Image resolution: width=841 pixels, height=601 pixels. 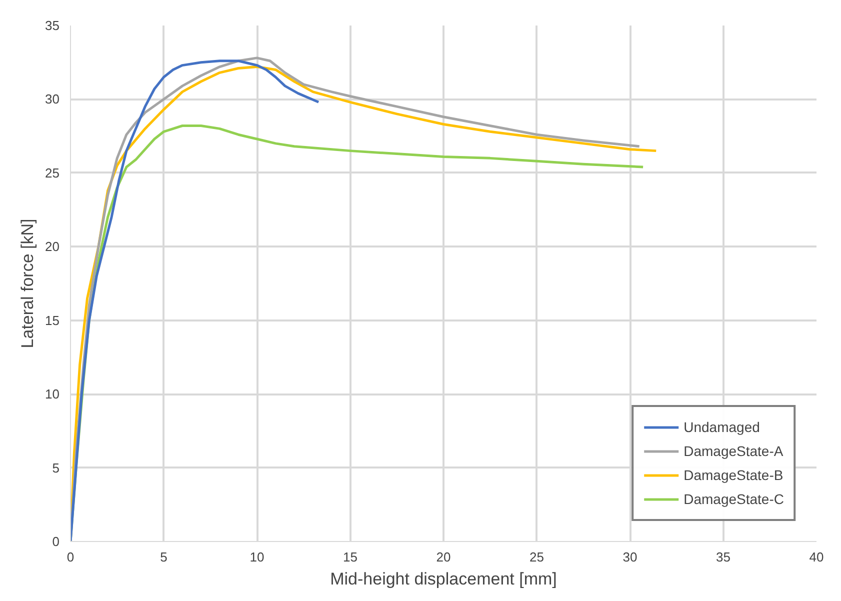 What do you see at coordinates (350, 557) in the screenshot?
I see `x-tick-label: 15` at bounding box center [350, 557].